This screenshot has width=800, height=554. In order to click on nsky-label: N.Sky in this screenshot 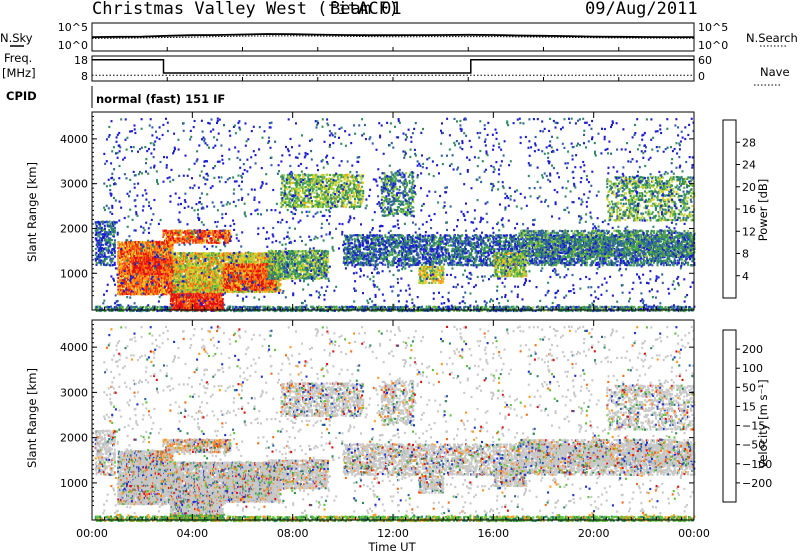, I will do `click(16, 38)`.